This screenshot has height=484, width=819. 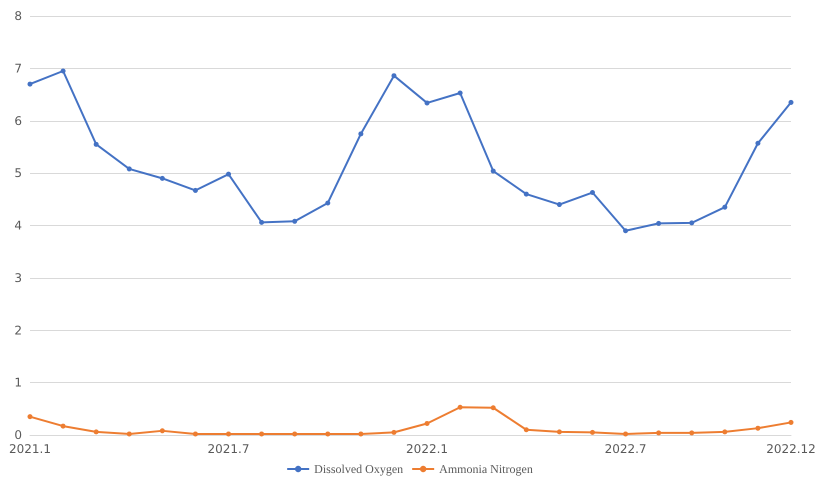 I want to click on y-tick-label: 0, so click(x=18, y=435).